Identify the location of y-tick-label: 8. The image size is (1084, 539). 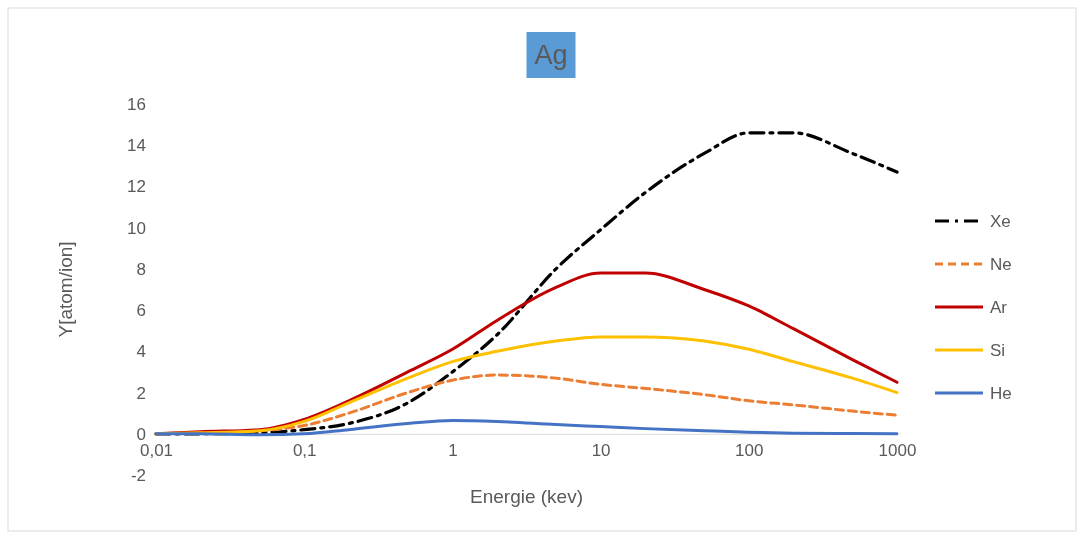
(141, 269).